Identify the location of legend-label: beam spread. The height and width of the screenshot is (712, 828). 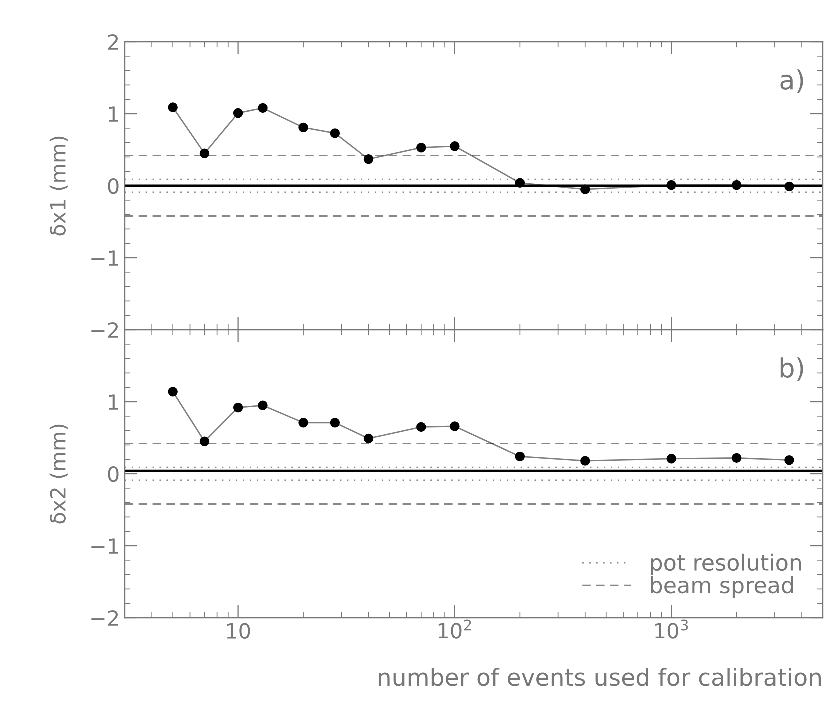
(722, 587).